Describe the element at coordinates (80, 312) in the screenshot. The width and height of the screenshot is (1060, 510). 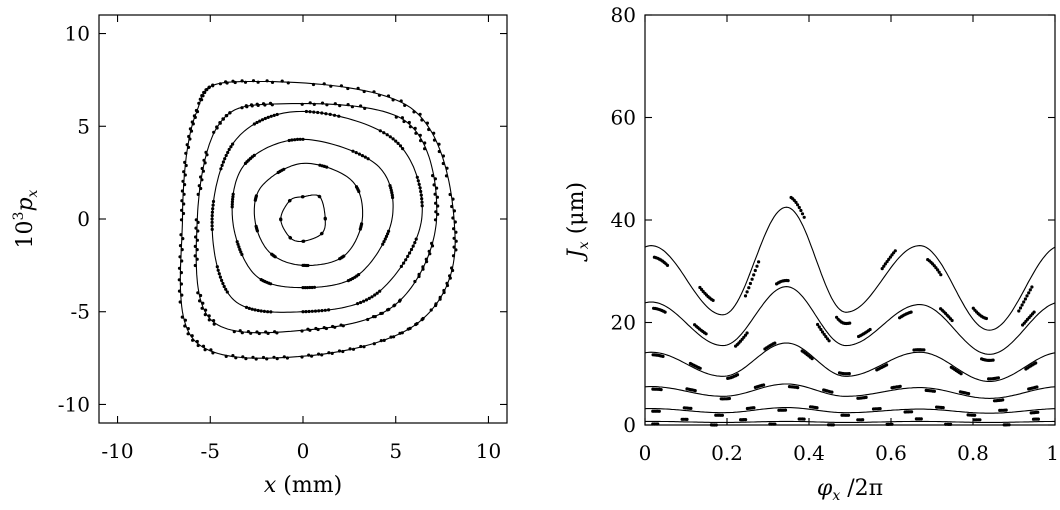
I see `left-y-tick-label: -5` at that location.